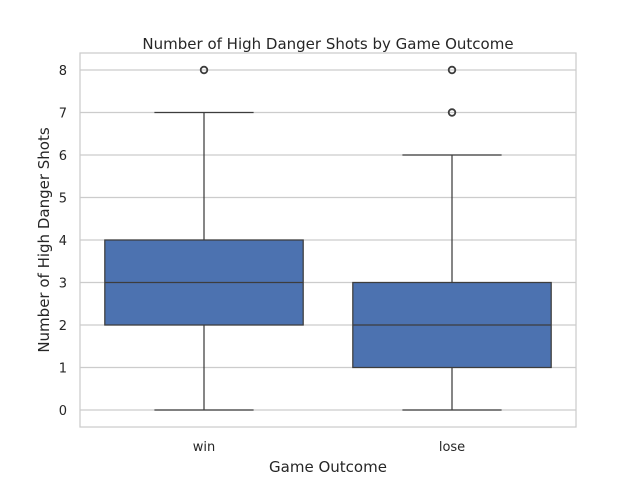  I want to click on y-axis-label: Number of High Danger Shots, so click(44, 240).